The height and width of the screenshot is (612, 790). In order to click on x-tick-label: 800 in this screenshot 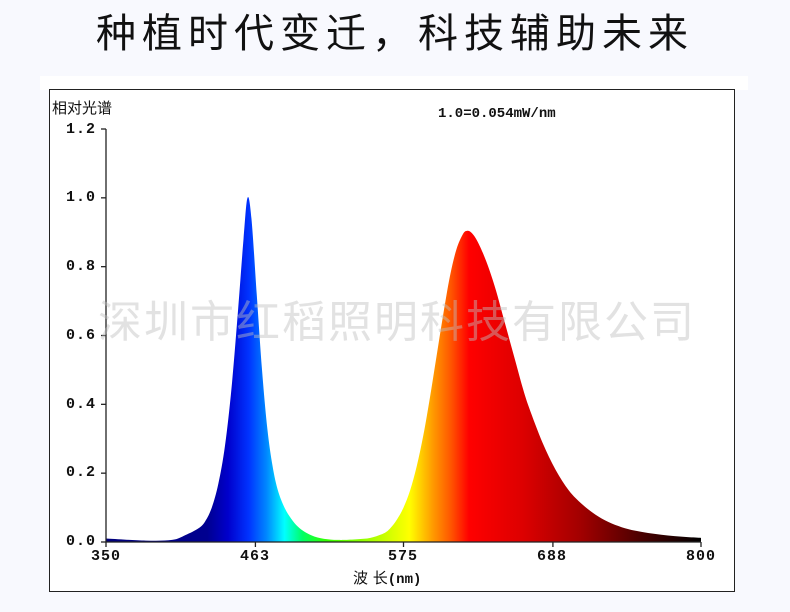, I will do `click(700, 556)`.